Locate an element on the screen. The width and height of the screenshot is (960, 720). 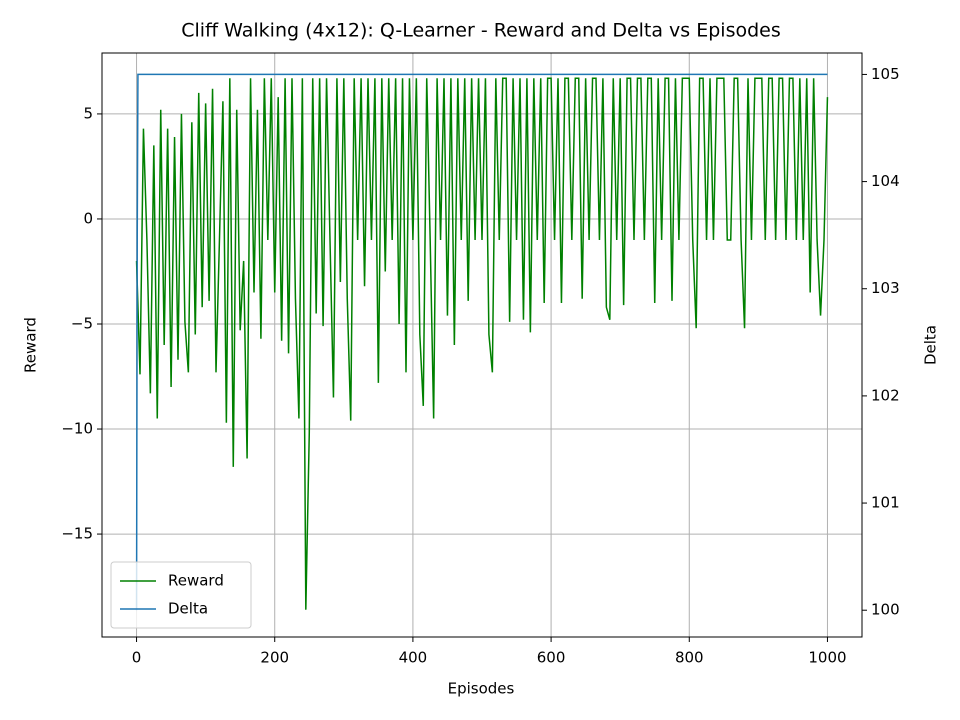
x-tick-label: 800 is located at coordinates (689, 658).